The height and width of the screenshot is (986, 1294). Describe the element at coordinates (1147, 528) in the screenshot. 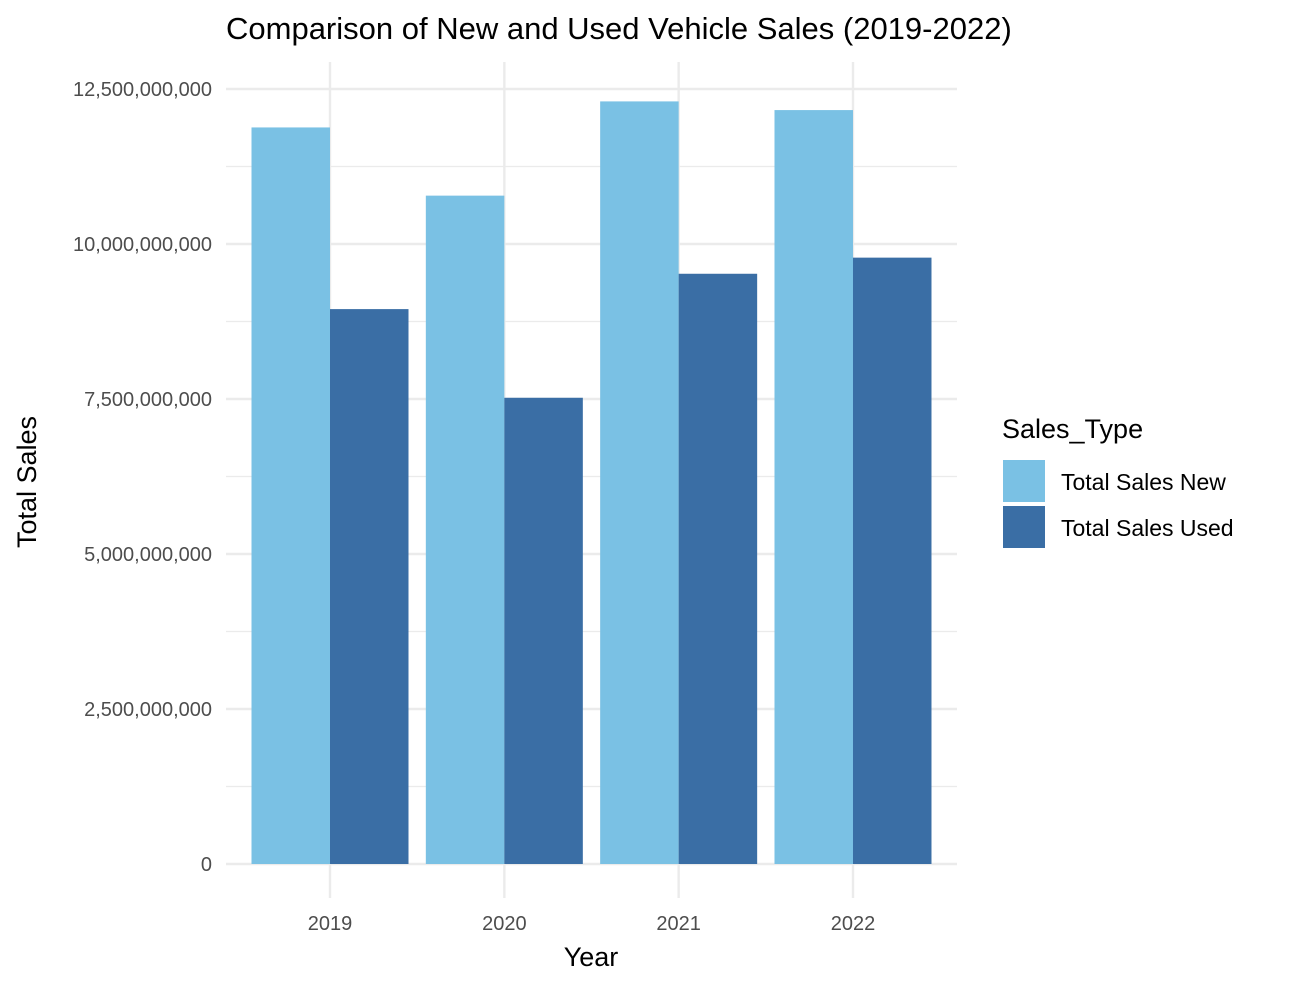

I see `legend-label: Total Sales Used` at that location.